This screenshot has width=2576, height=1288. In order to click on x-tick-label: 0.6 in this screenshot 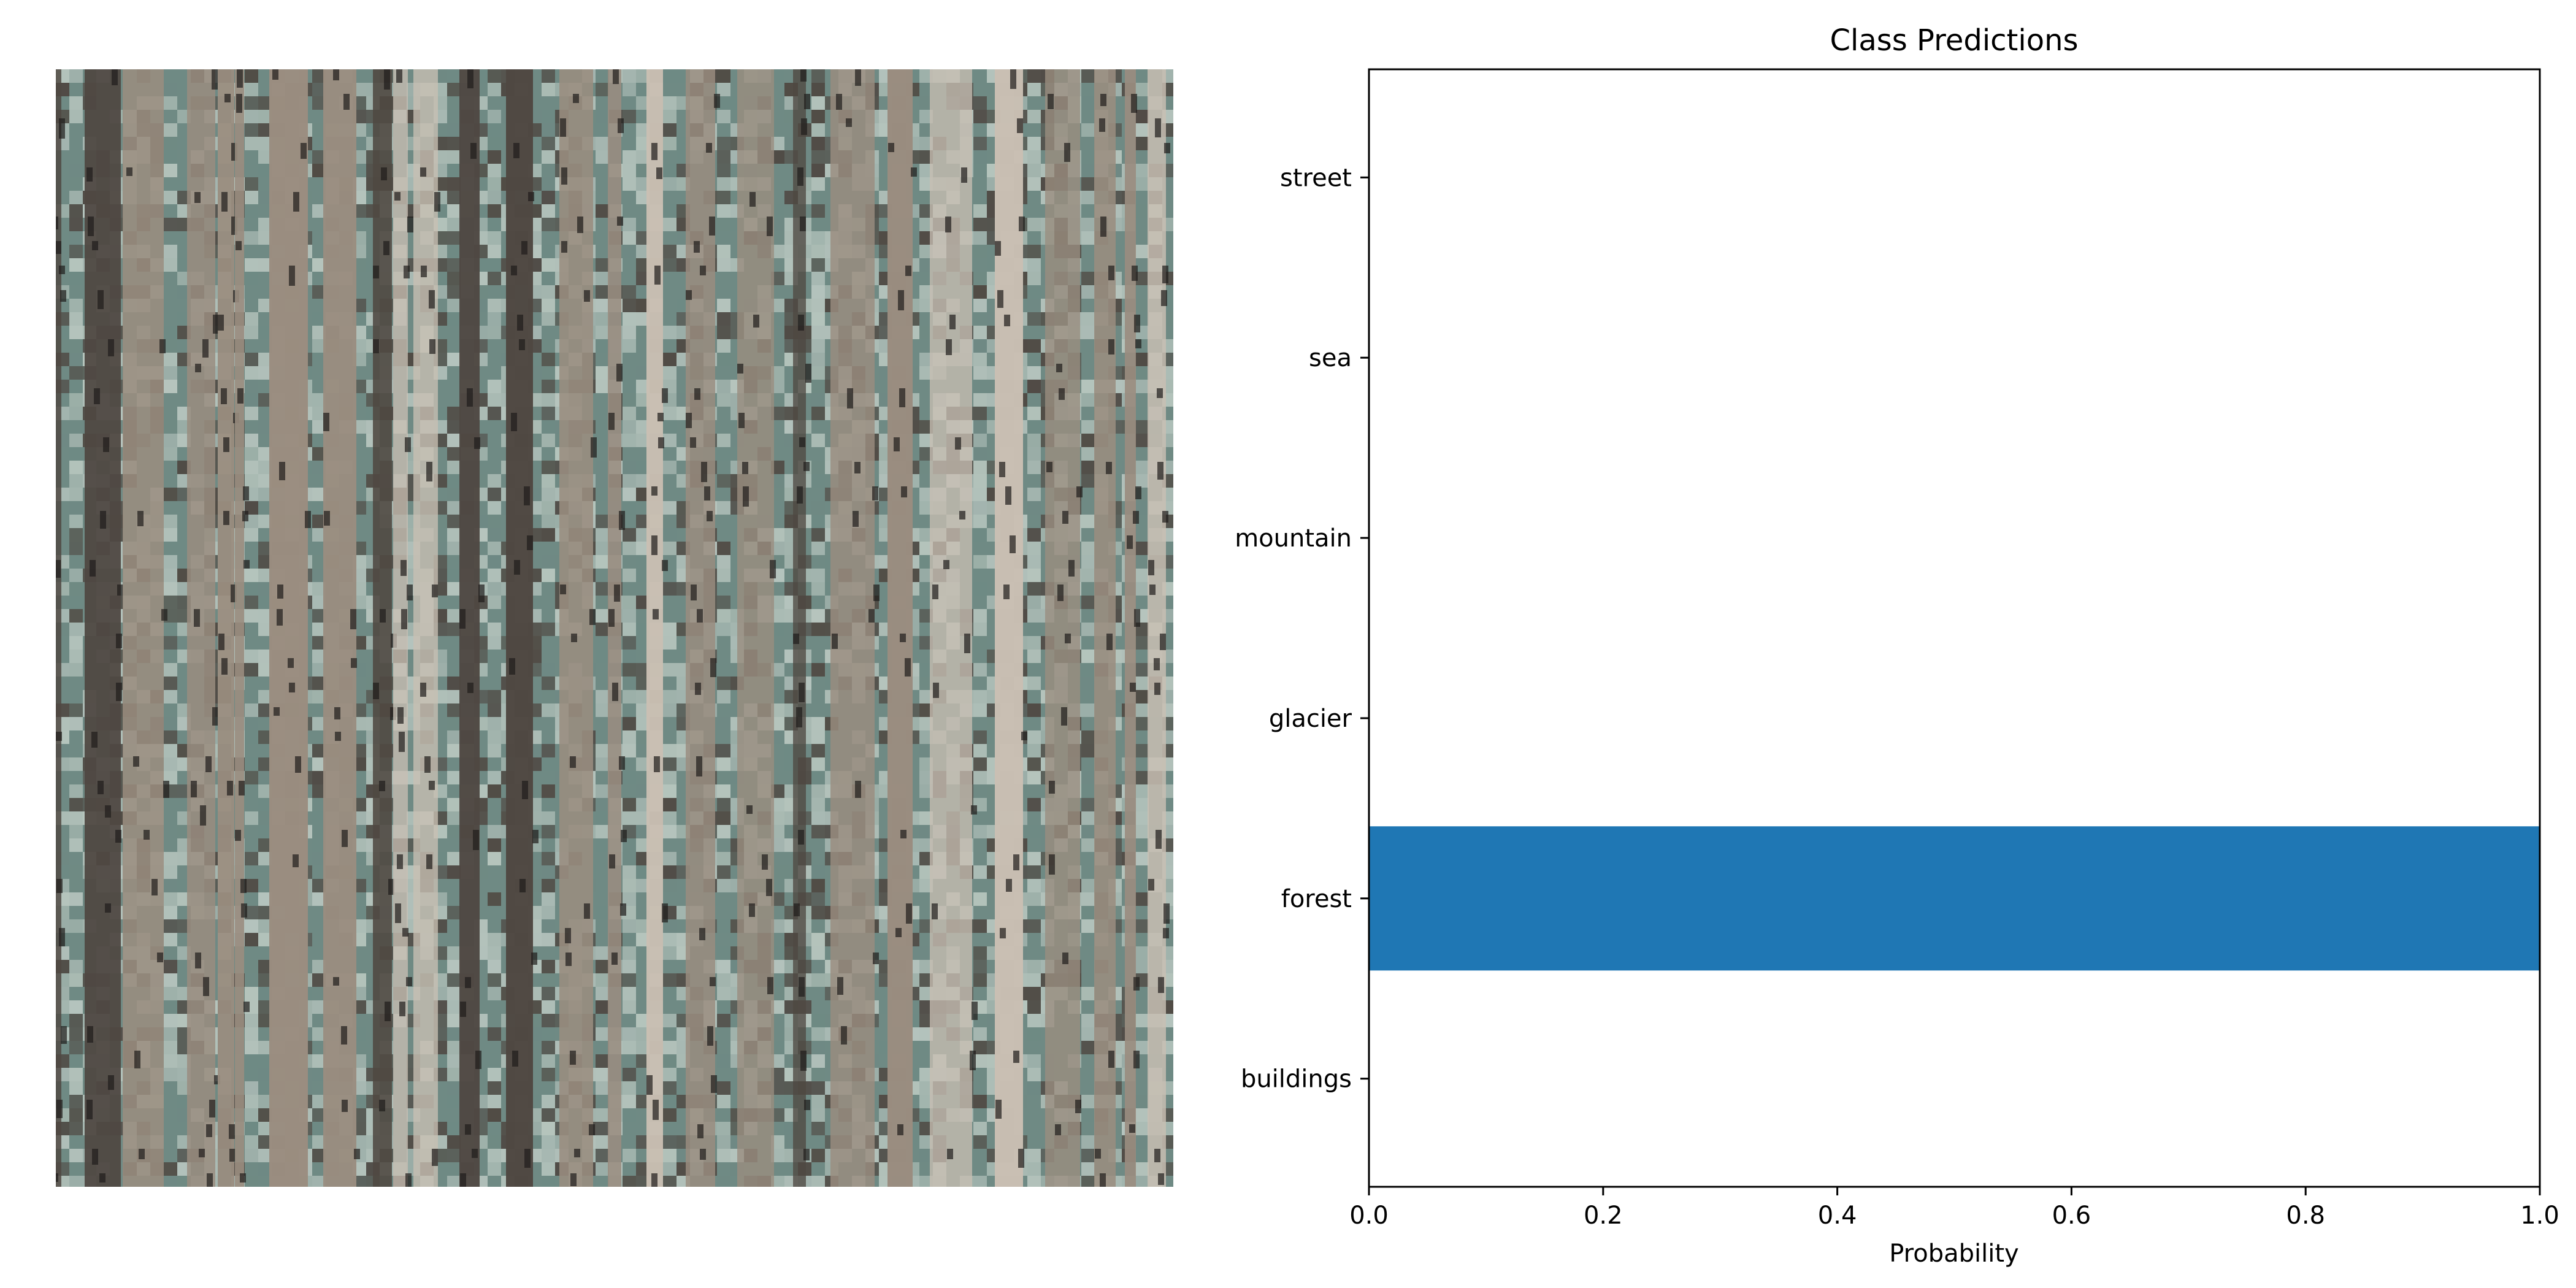, I will do `click(2071, 1216)`.